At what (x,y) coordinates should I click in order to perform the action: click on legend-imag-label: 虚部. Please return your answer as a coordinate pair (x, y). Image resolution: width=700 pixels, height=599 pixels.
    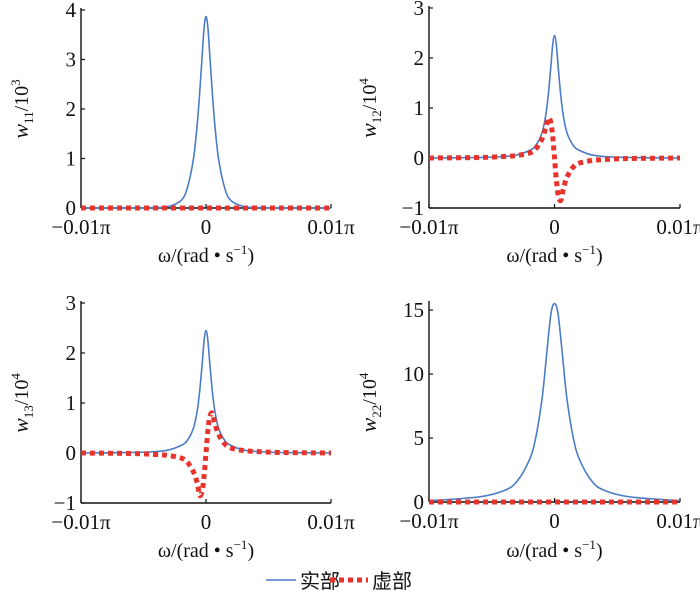
    Looking at the image, I should click on (392, 581).